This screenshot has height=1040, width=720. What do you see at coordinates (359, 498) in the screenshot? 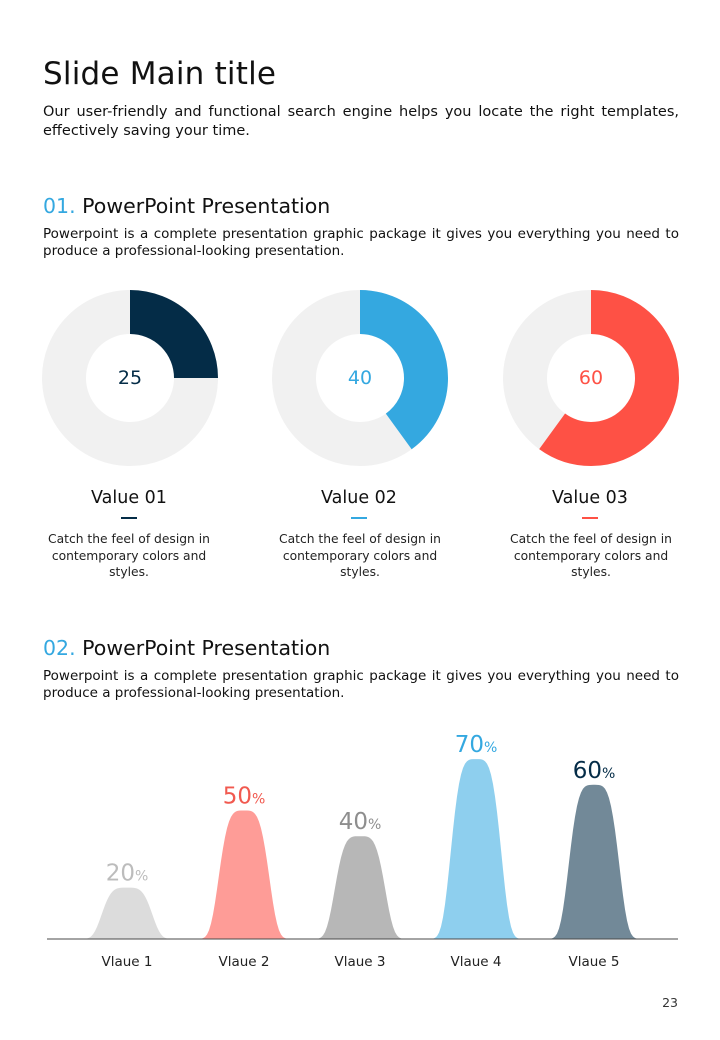
I see `value-02-label: Value 02` at bounding box center [359, 498].